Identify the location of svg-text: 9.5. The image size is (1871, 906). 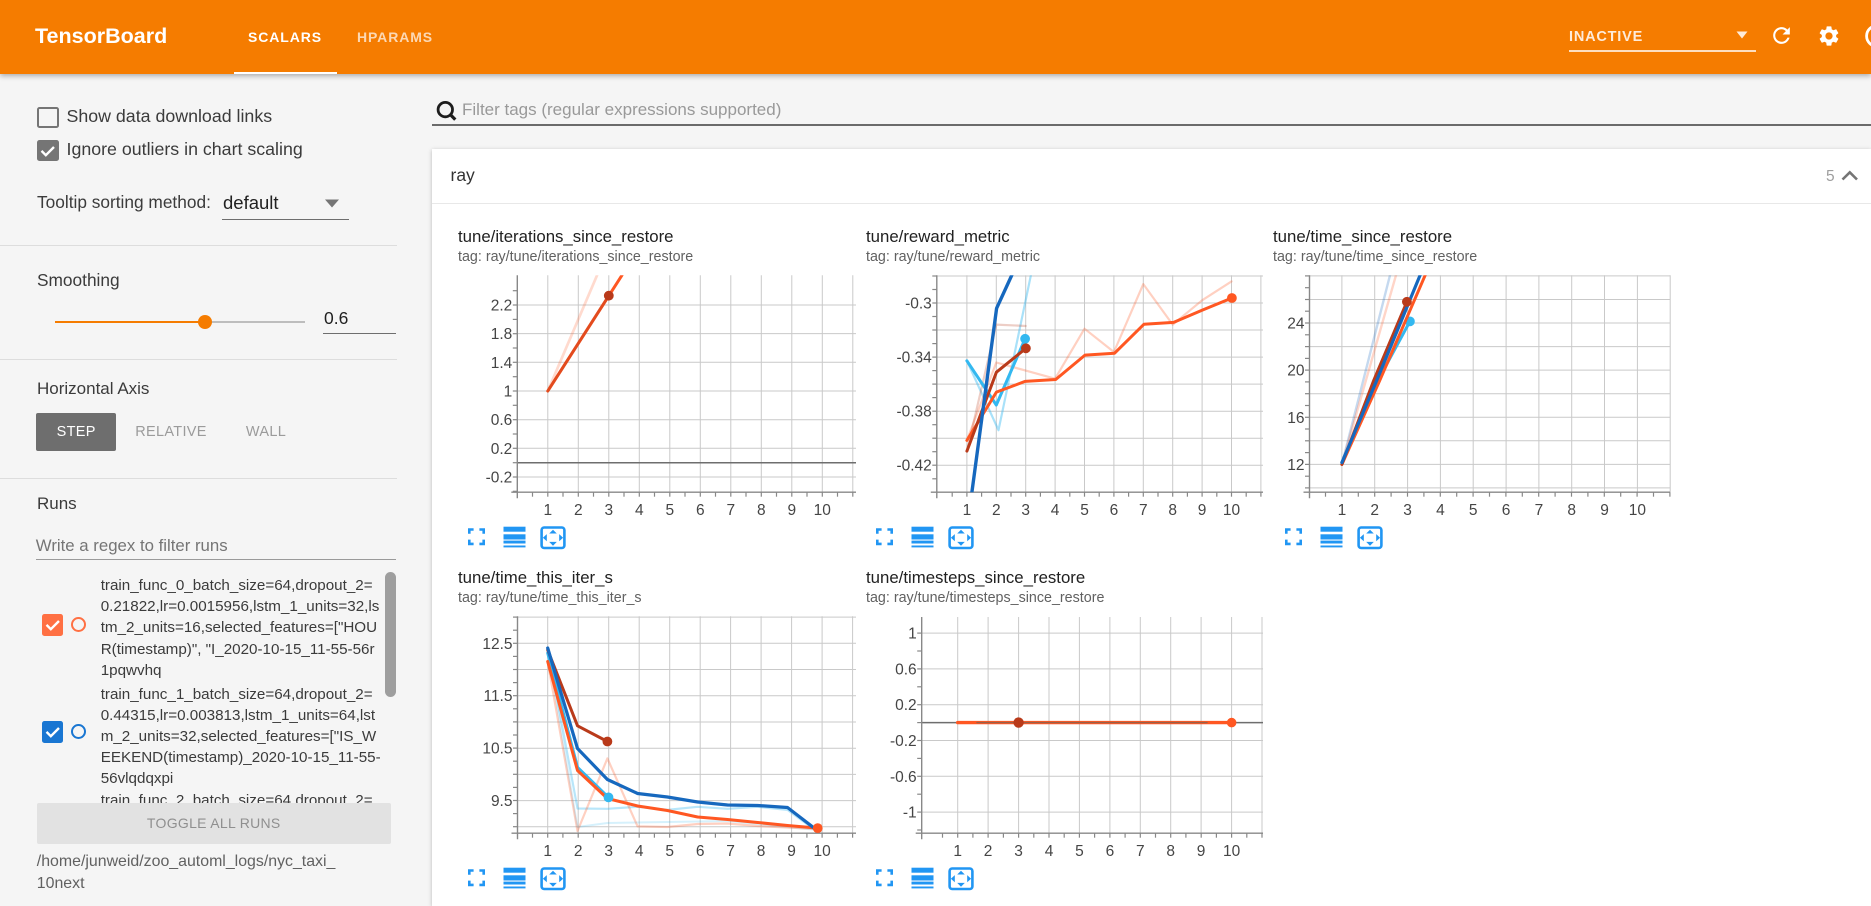
(502, 801).